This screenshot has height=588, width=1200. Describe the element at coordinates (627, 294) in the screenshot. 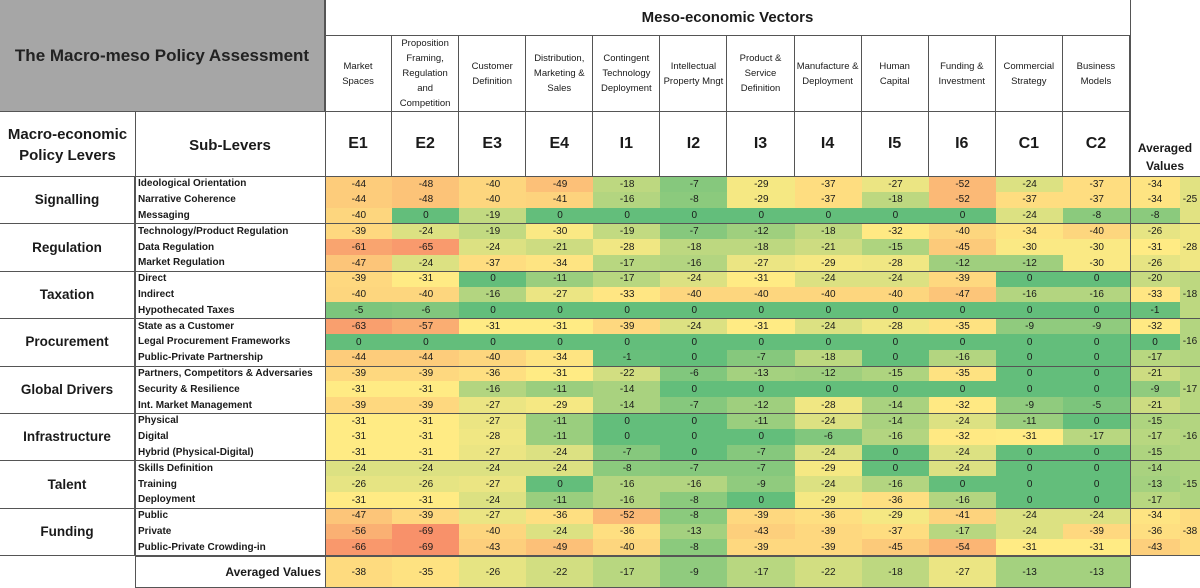

I see `heatmap-cell: -33` at that location.